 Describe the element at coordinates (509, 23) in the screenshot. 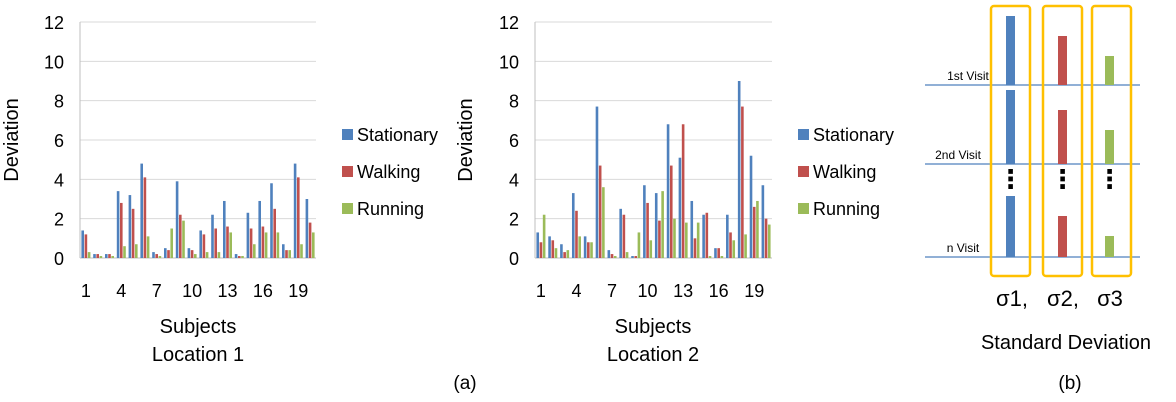

I see `y-tick-label: 12` at that location.